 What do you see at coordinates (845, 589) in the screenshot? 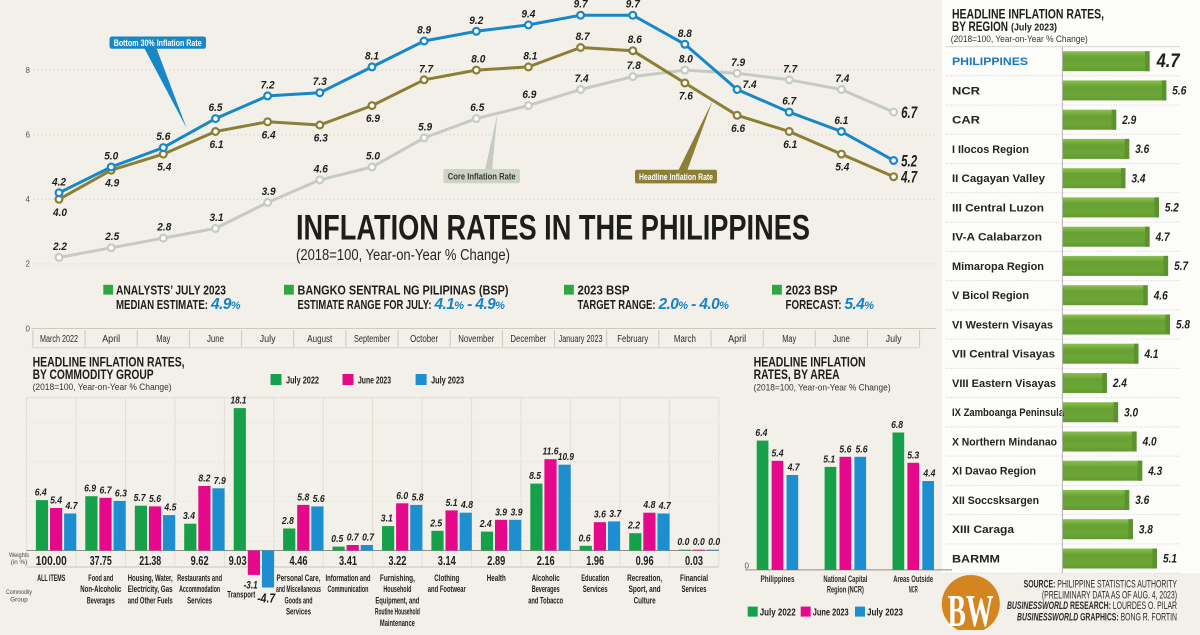
I see `svg-text: Region (NCR)` at bounding box center [845, 589].